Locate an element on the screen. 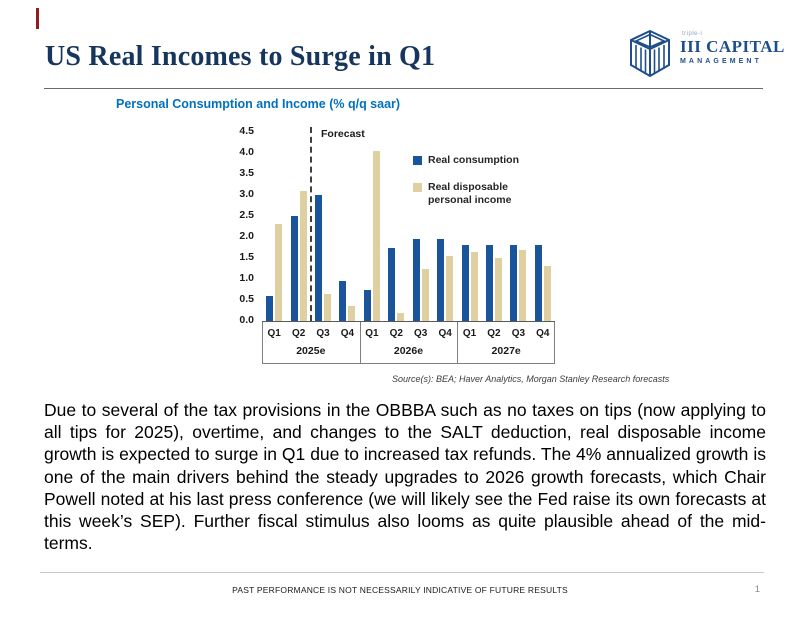 The width and height of the screenshot is (800, 618). y-axis-tick-label: 1.5 is located at coordinates (246, 257).